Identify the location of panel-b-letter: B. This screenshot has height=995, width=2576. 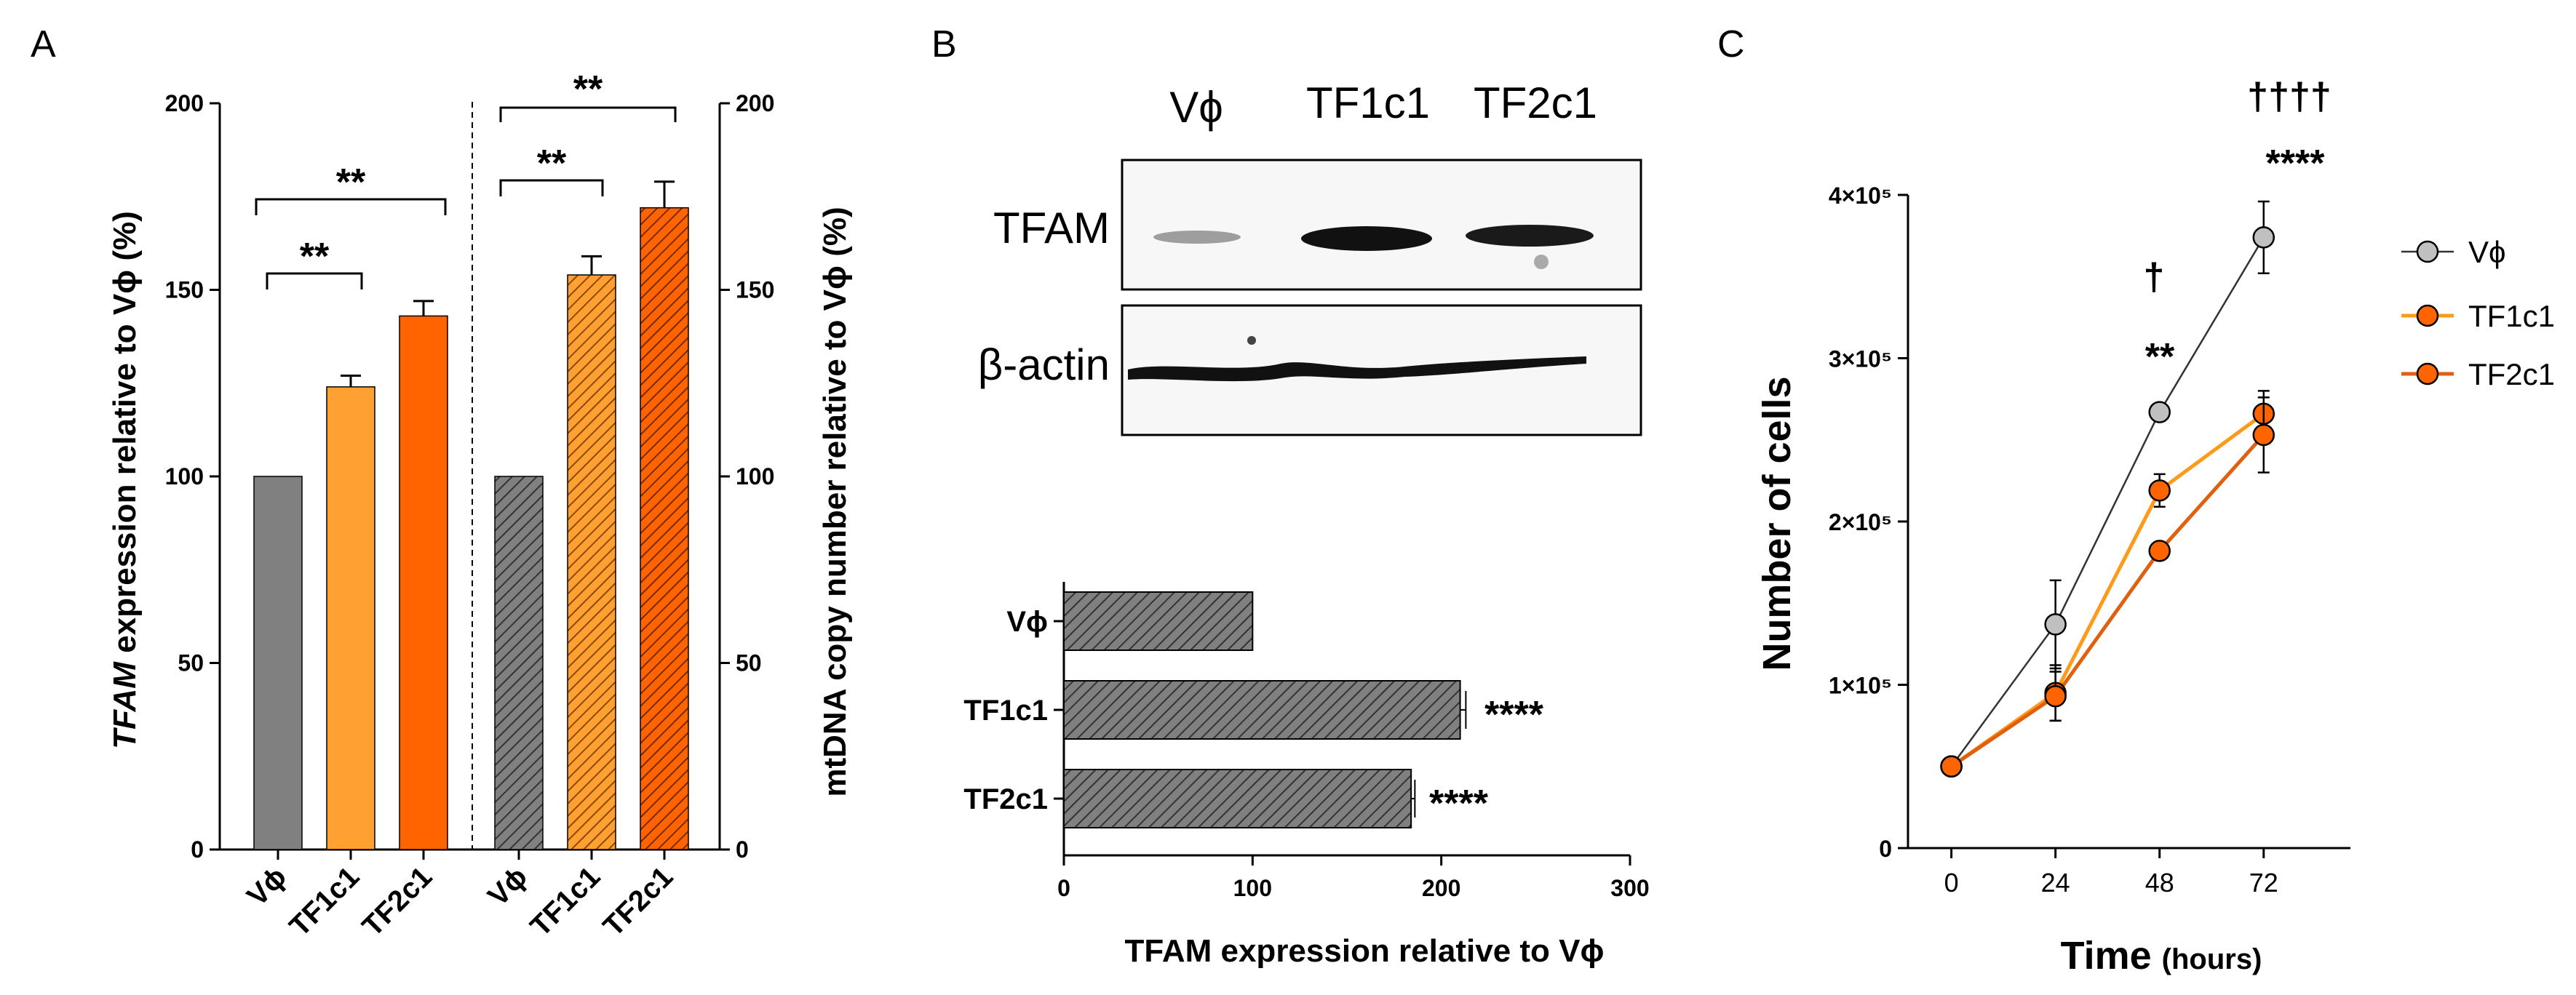
(944, 44).